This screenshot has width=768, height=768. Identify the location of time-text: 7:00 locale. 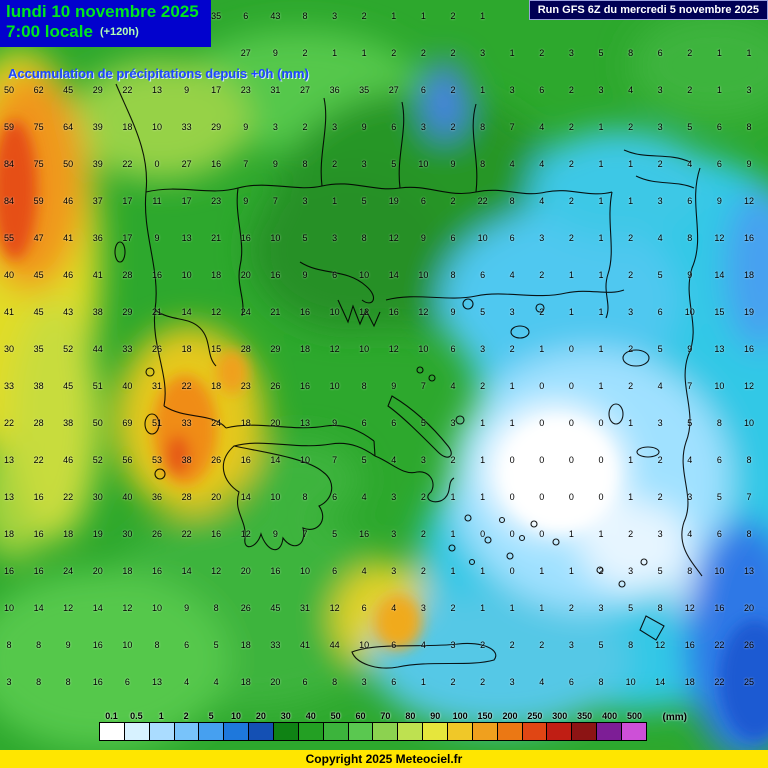
(49, 32).